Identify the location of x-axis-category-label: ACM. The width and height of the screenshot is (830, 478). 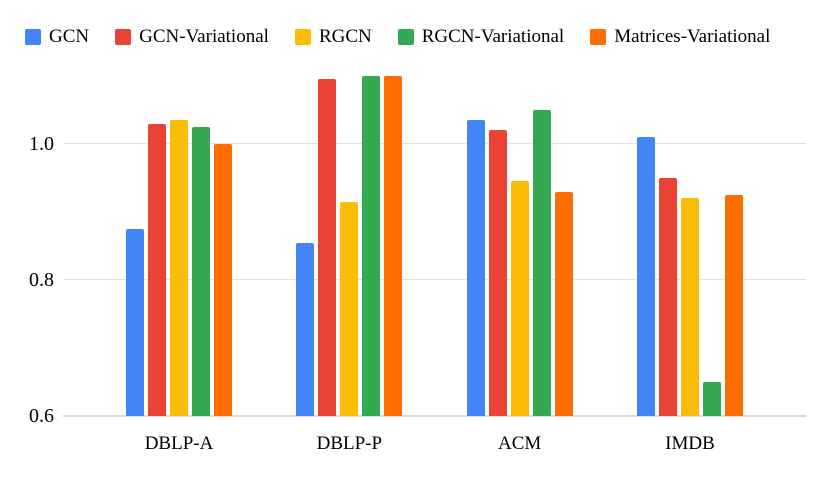
(520, 443).